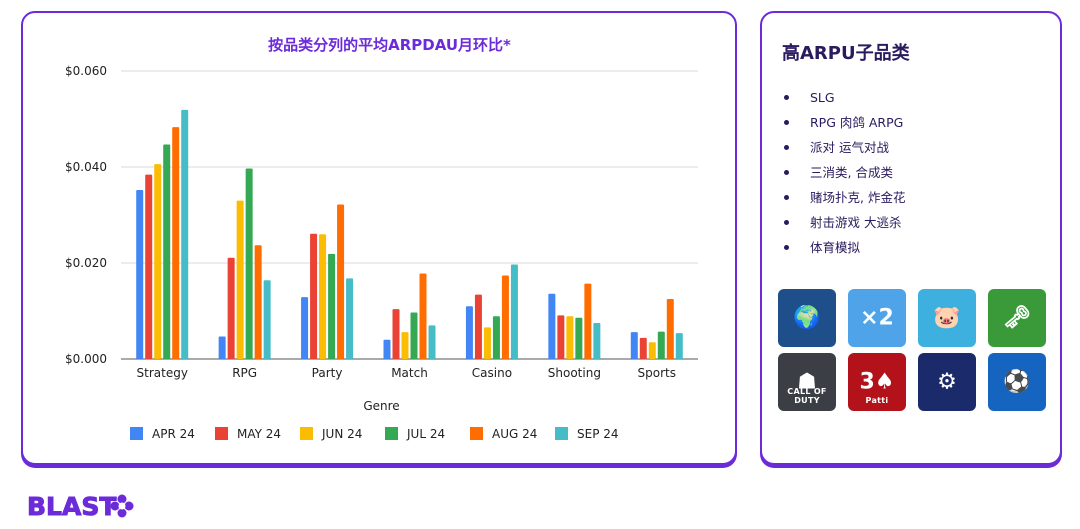 The height and width of the screenshot is (529, 1080). I want to click on subgenre-list-item: 派对 运气对战, so click(844, 147).